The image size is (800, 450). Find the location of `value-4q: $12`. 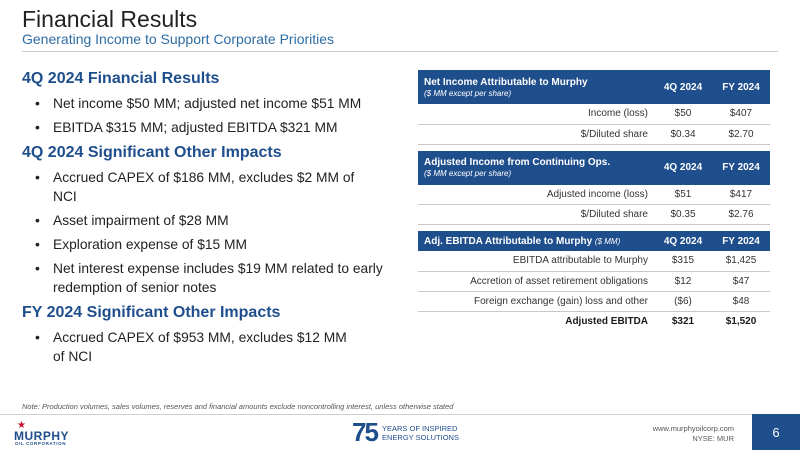

value-4q: $12 is located at coordinates (683, 281).